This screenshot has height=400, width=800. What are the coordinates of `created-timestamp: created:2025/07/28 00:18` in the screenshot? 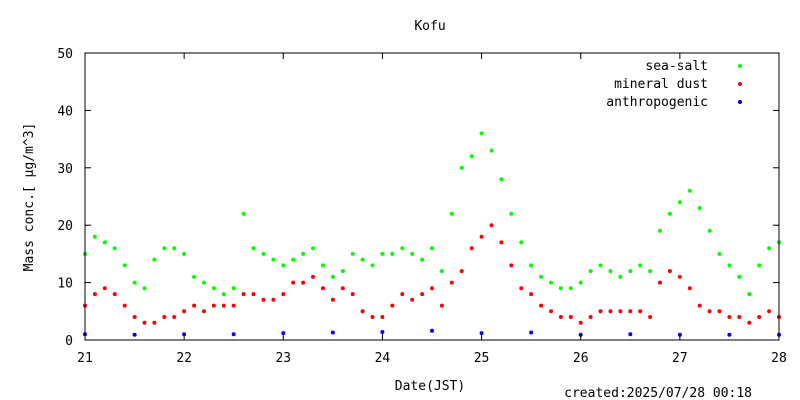 It's located at (658, 393).